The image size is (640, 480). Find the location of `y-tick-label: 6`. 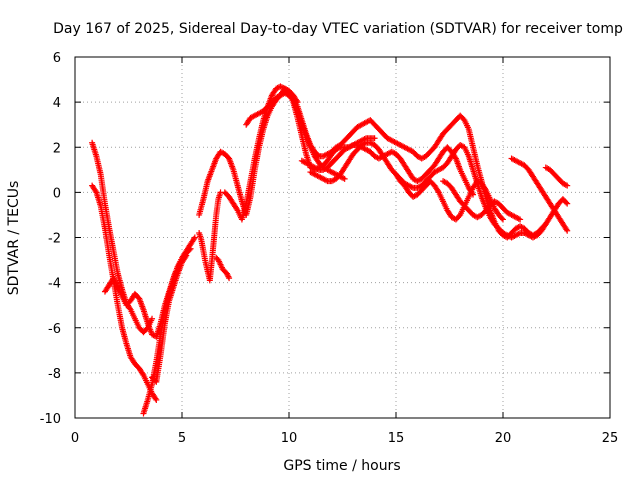

y-tick-label: 6 is located at coordinates (57, 58).